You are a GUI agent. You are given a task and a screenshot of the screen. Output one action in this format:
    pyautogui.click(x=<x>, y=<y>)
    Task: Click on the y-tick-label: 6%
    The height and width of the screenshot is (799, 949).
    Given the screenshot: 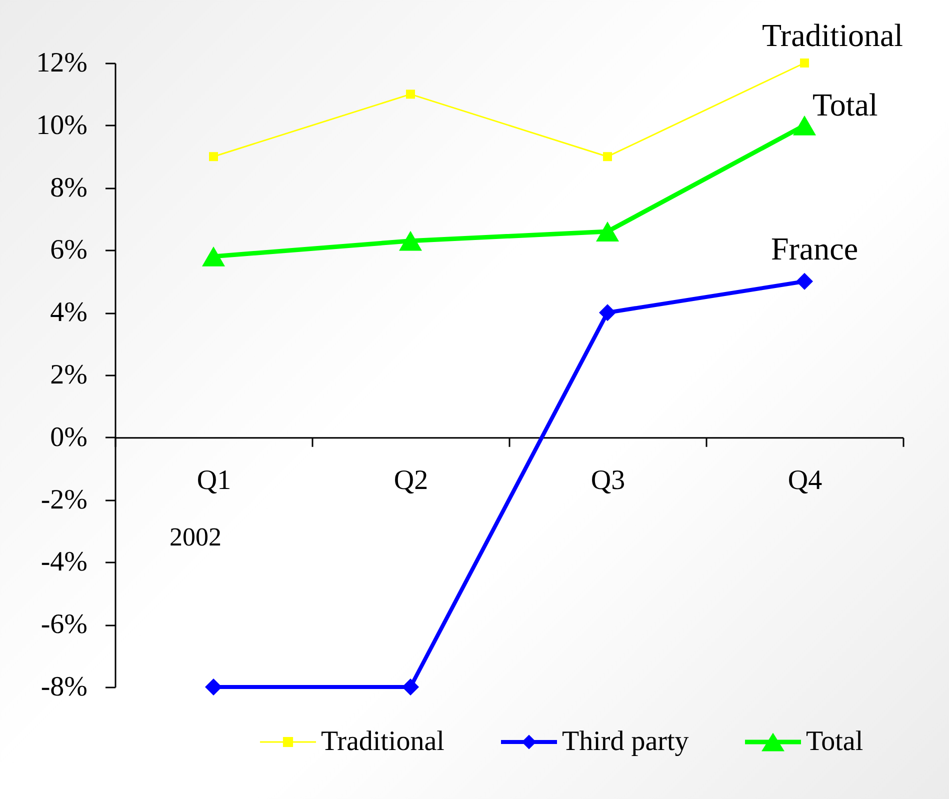 What is the action you would take?
    pyautogui.click(x=69, y=250)
    